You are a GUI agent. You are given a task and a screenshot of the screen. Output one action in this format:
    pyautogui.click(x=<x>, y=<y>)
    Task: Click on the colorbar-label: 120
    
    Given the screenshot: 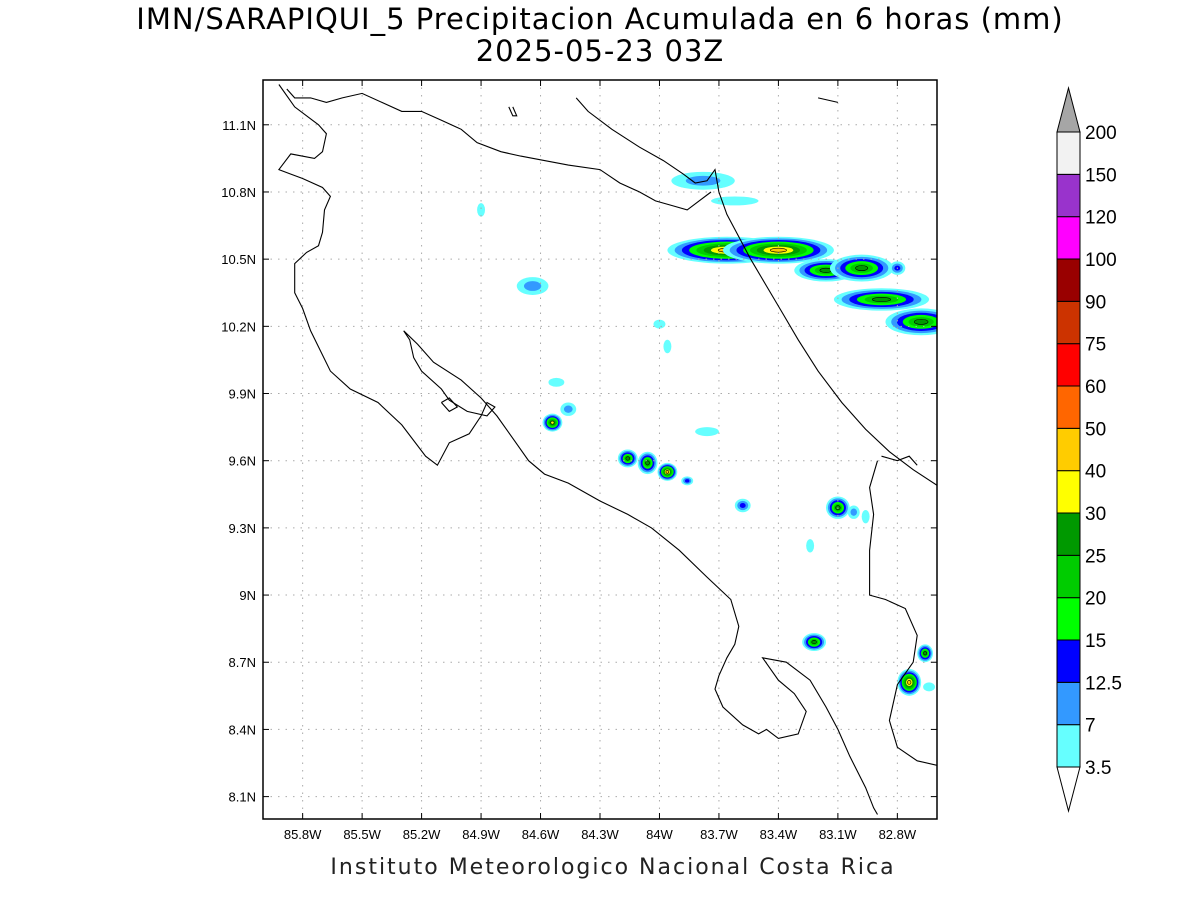 What is the action you would take?
    pyautogui.click(x=1101, y=218)
    